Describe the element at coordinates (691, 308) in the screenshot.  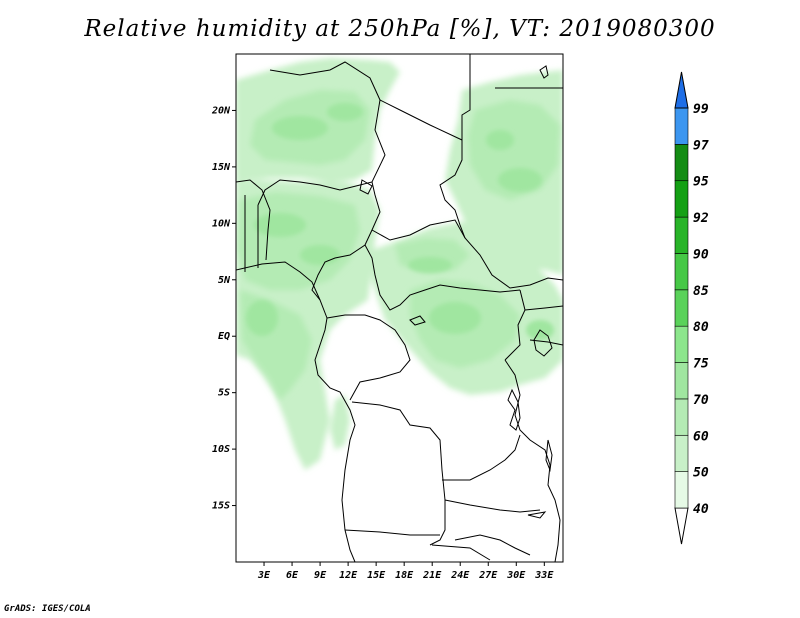
I see `colorbar: 40 50 60 70 75 80 85 90 92 95 97 99` at that location.